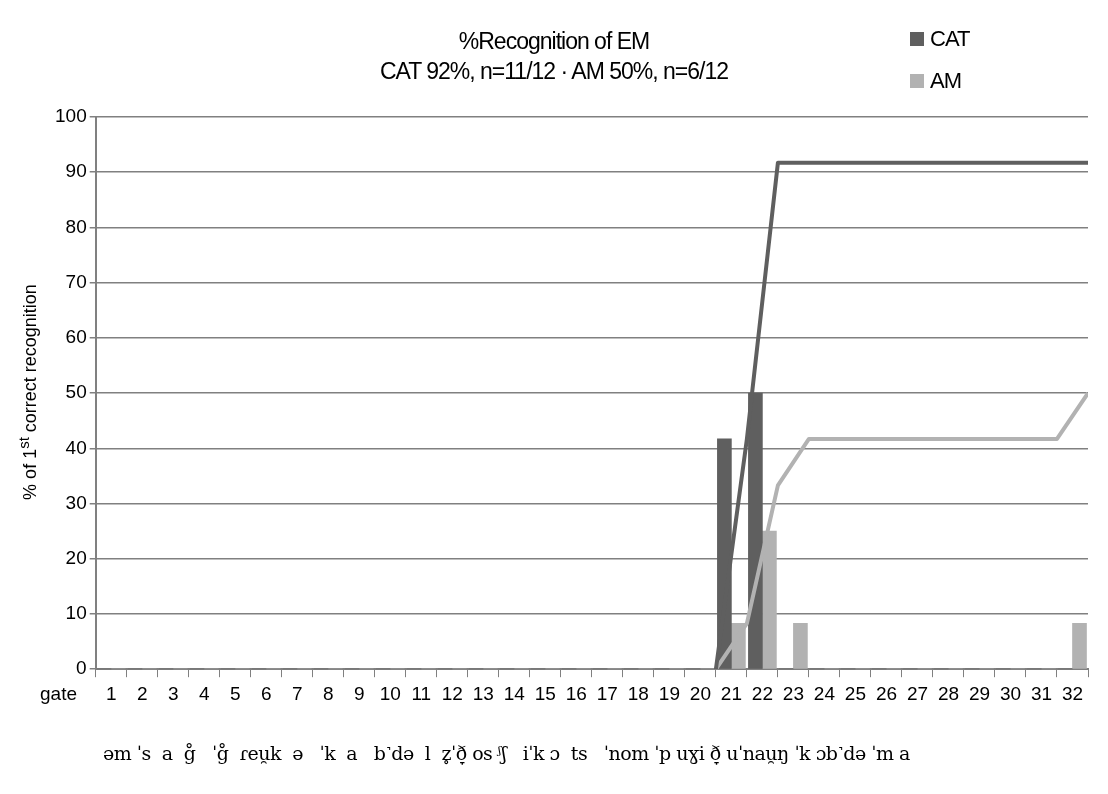 The width and height of the screenshot is (1108, 794). Describe the element at coordinates (76, 337) in the screenshot. I see `y-tick-label: 60` at that location.